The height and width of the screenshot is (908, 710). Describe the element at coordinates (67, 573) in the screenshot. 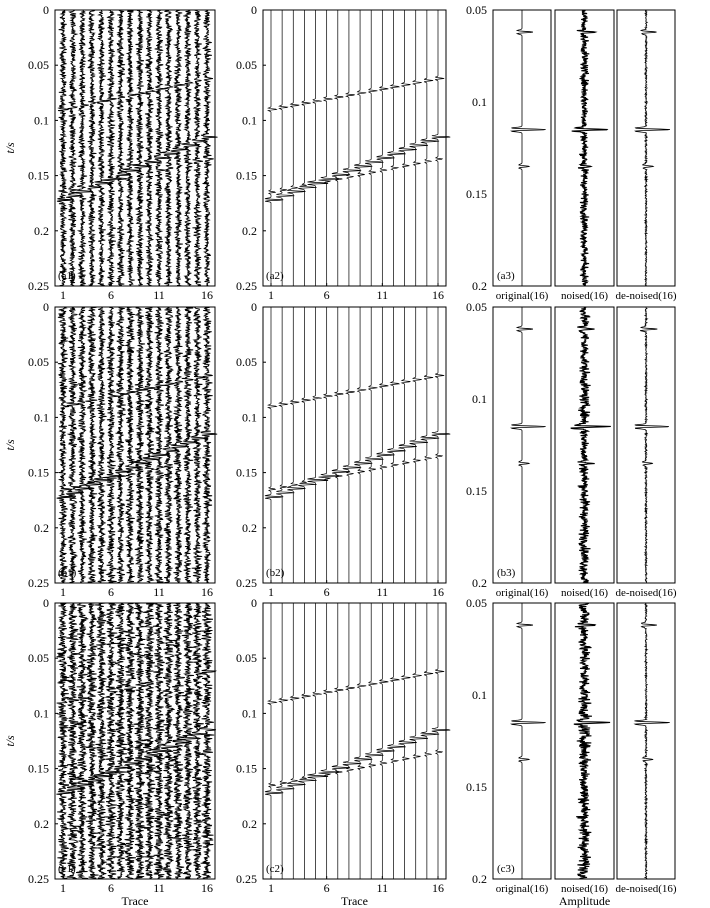

I see `panel-label: (b1)` at that location.